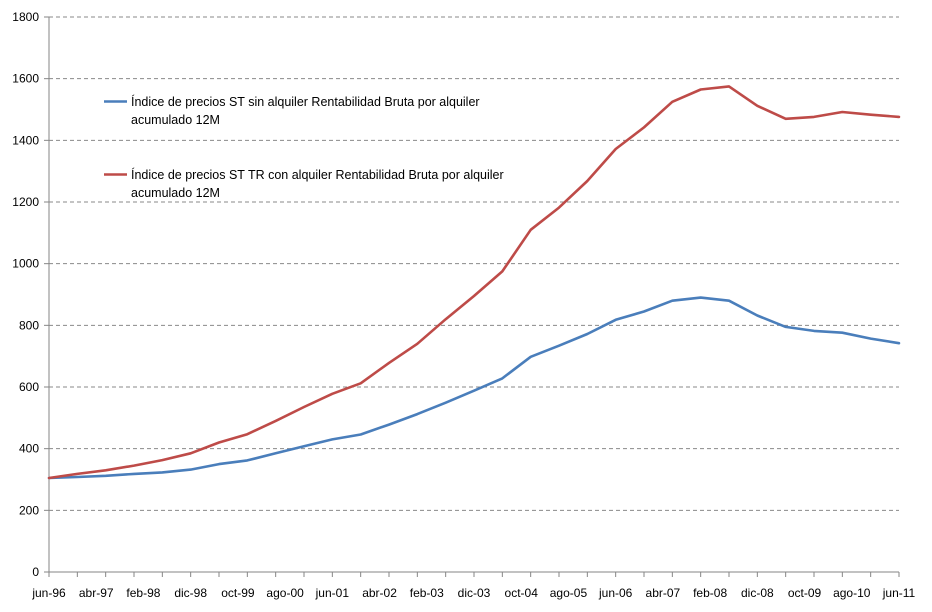  What do you see at coordinates (35, 572) in the screenshot?
I see `y-tick-label-0: 0` at bounding box center [35, 572].